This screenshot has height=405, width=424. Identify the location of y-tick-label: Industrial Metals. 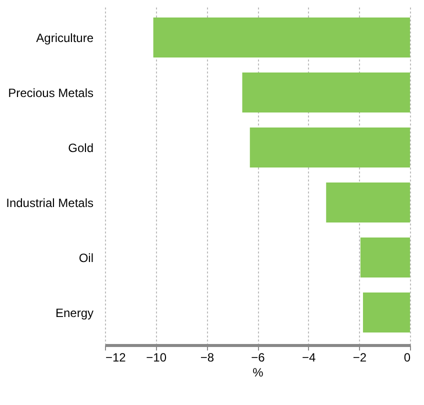
(50, 203).